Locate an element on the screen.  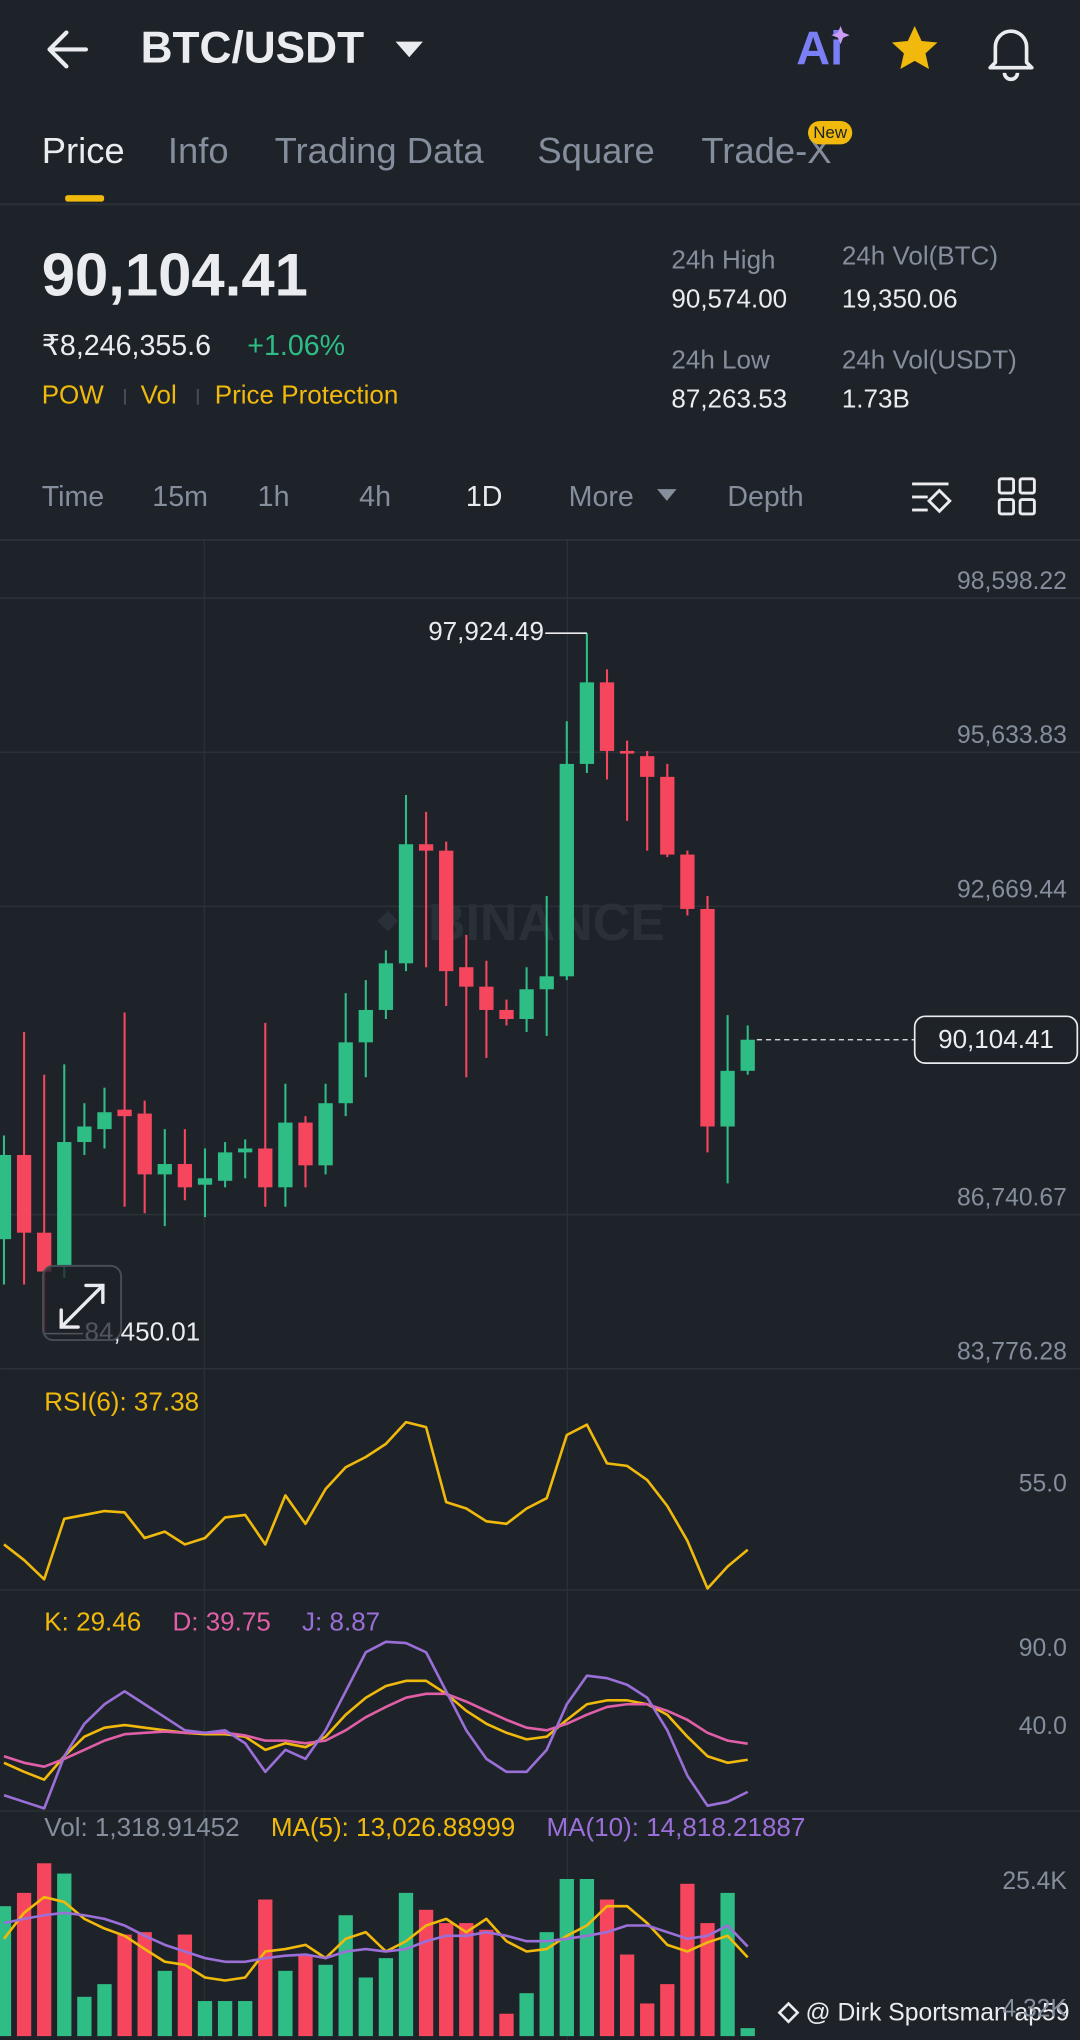
interval: Depth is located at coordinates (765, 497).